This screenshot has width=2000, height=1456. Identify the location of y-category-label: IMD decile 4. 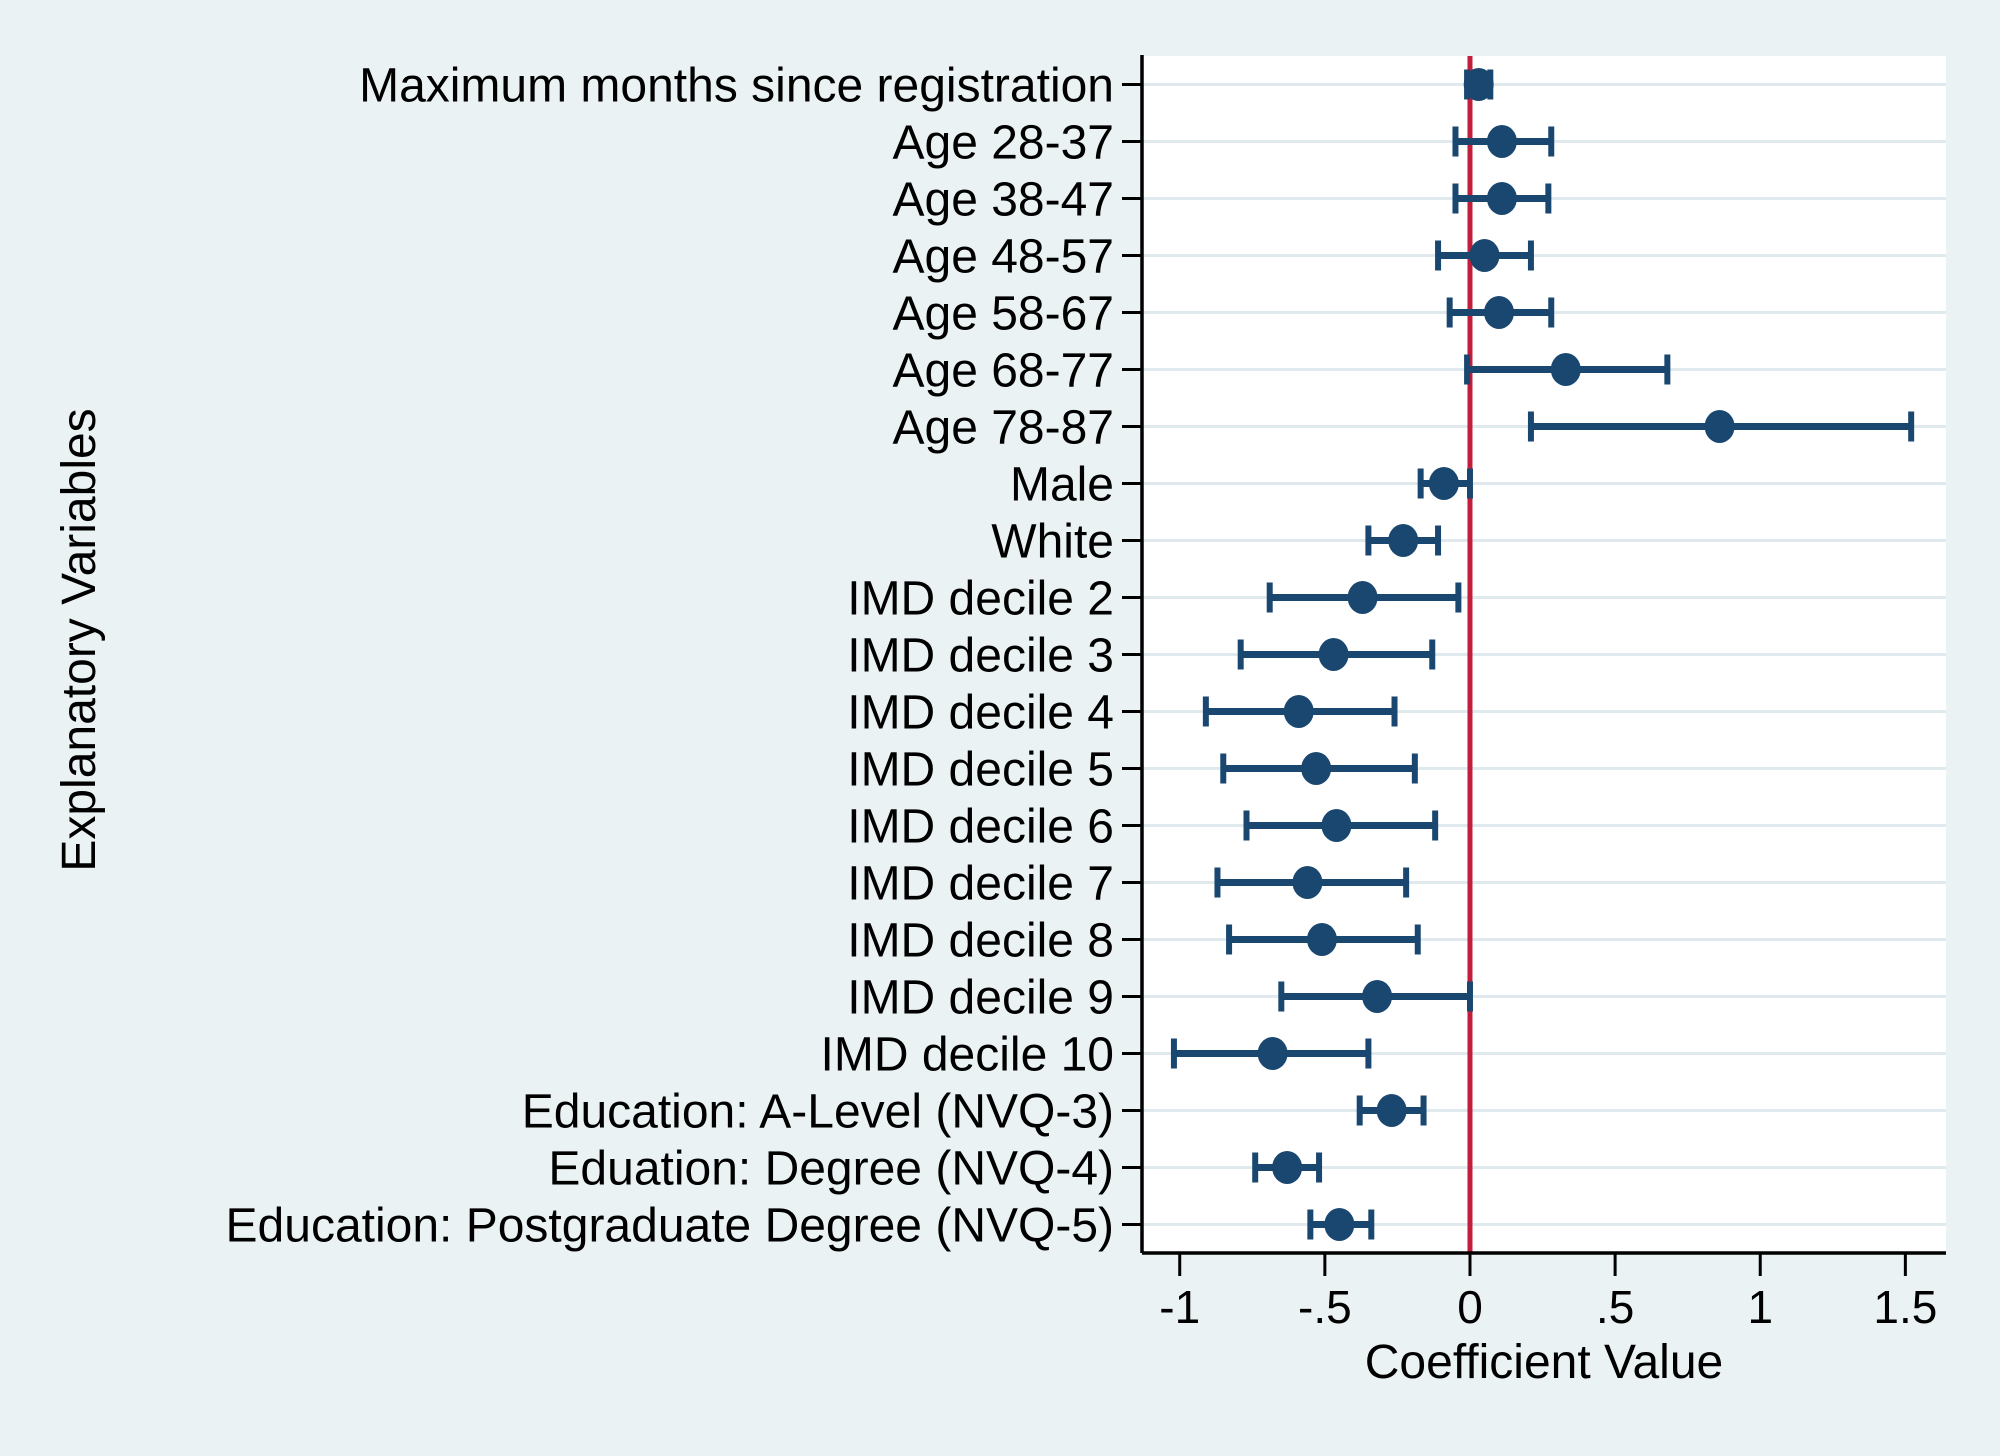
(980, 713).